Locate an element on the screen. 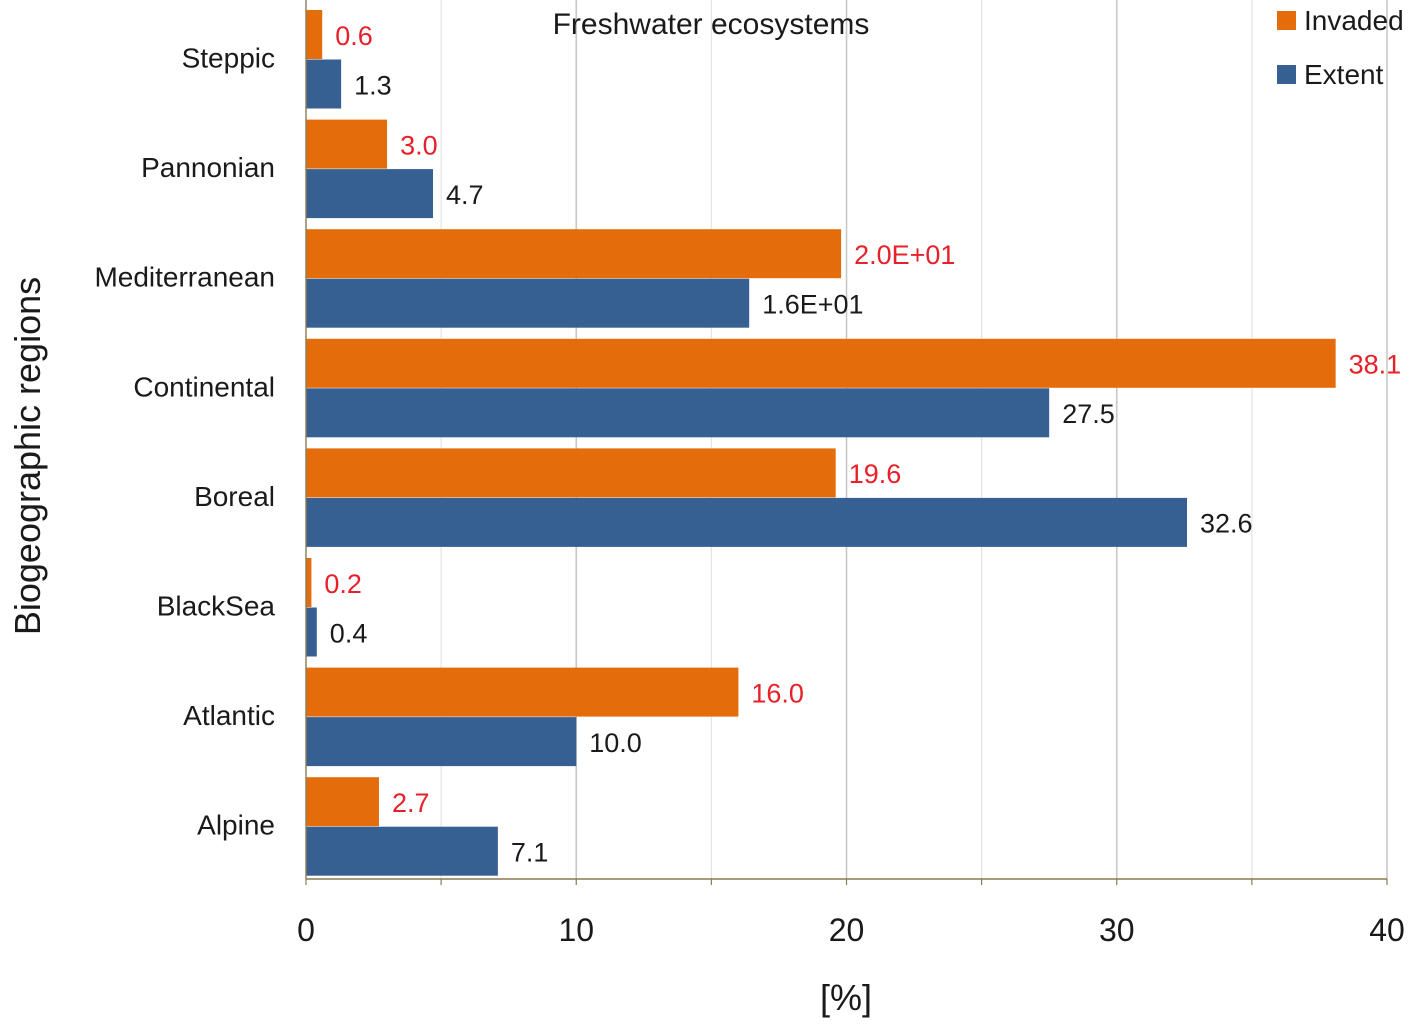 The width and height of the screenshot is (1416, 1027). bar-invaded-blacksea is located at coordinates (309, 582).